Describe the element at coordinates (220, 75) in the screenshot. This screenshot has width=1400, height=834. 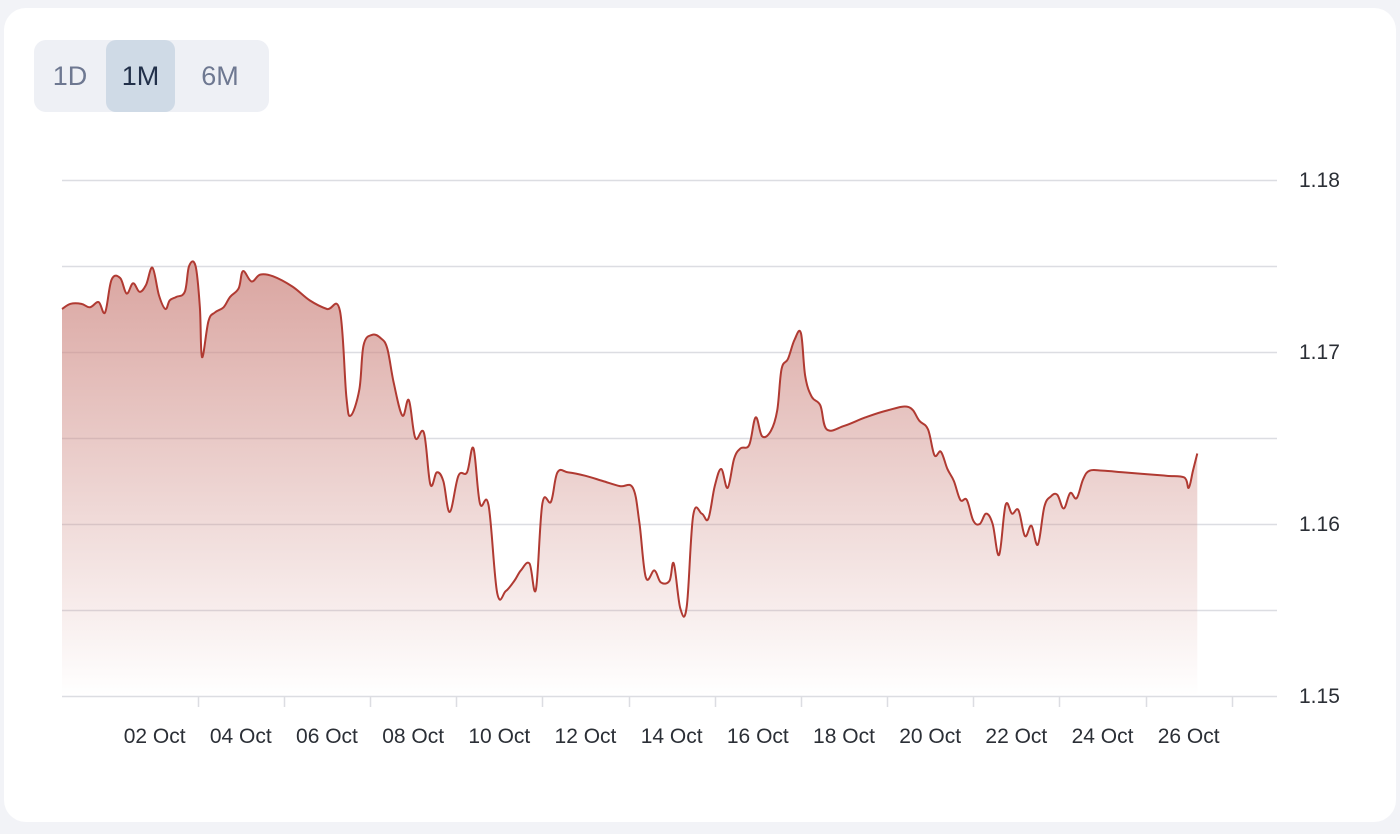
I see `range-6m-button: 6M` at that location.